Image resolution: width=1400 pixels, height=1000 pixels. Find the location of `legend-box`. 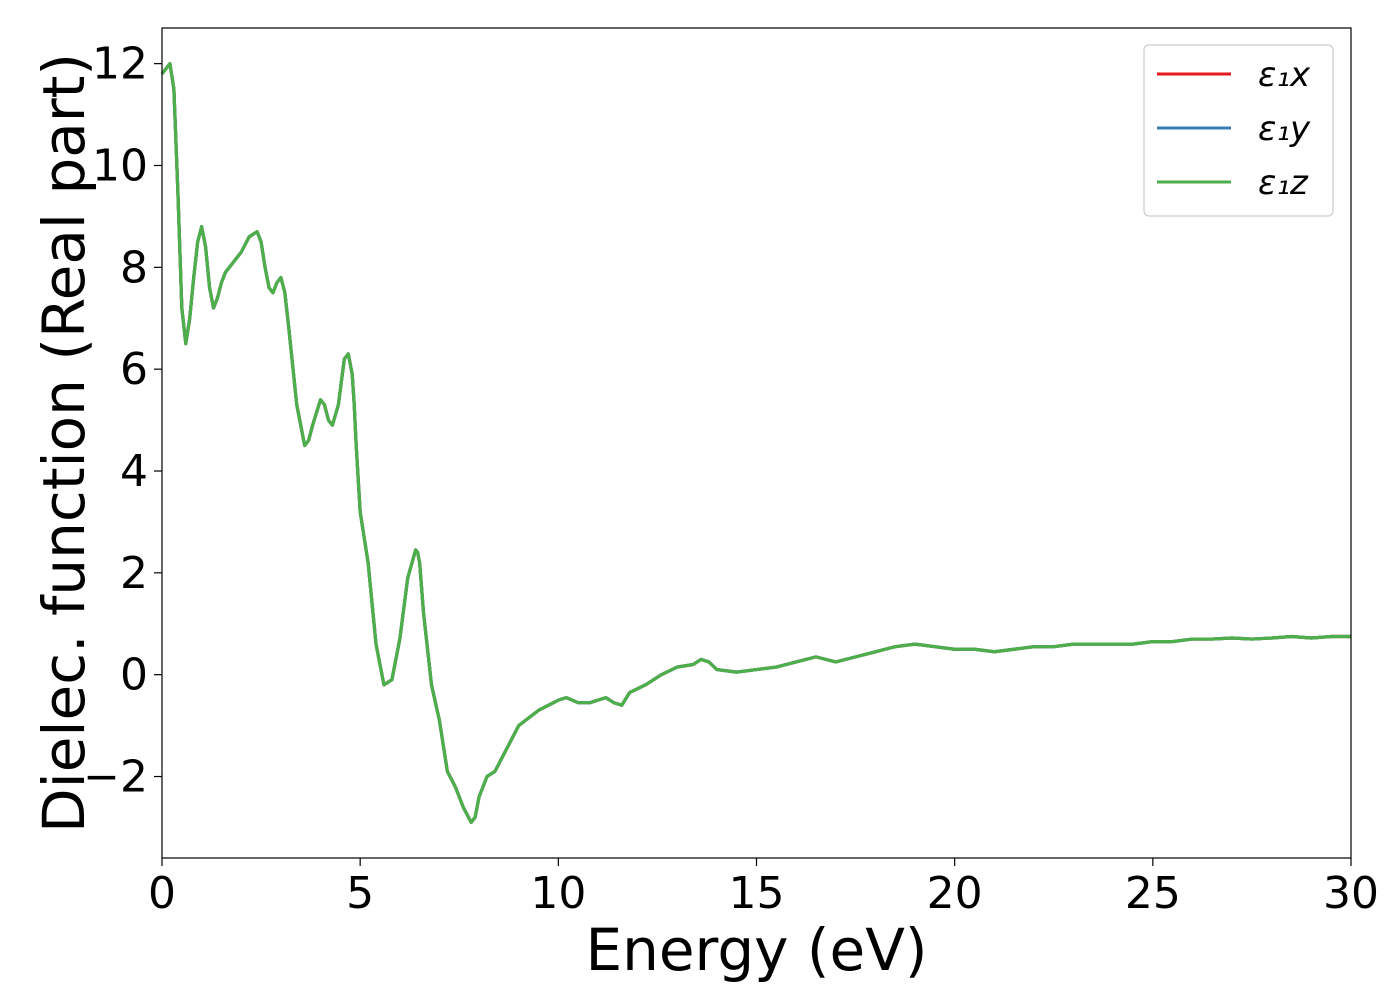

legend-box is located at coordinates (1238, 130).